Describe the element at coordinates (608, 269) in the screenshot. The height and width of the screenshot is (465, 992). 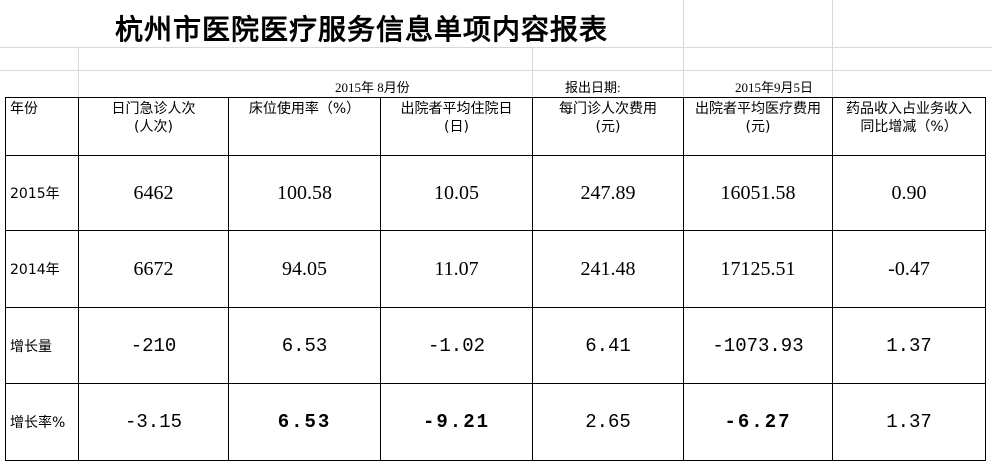
I see `cell: 241.48` at that location.